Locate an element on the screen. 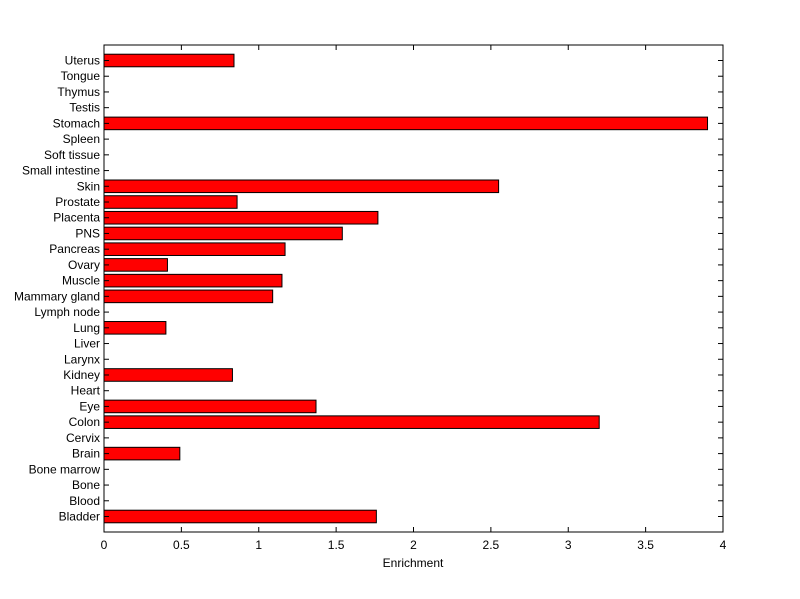 The height and width of the screenshot is (599, 800). bar-eye is located at coordinates (210, 406).